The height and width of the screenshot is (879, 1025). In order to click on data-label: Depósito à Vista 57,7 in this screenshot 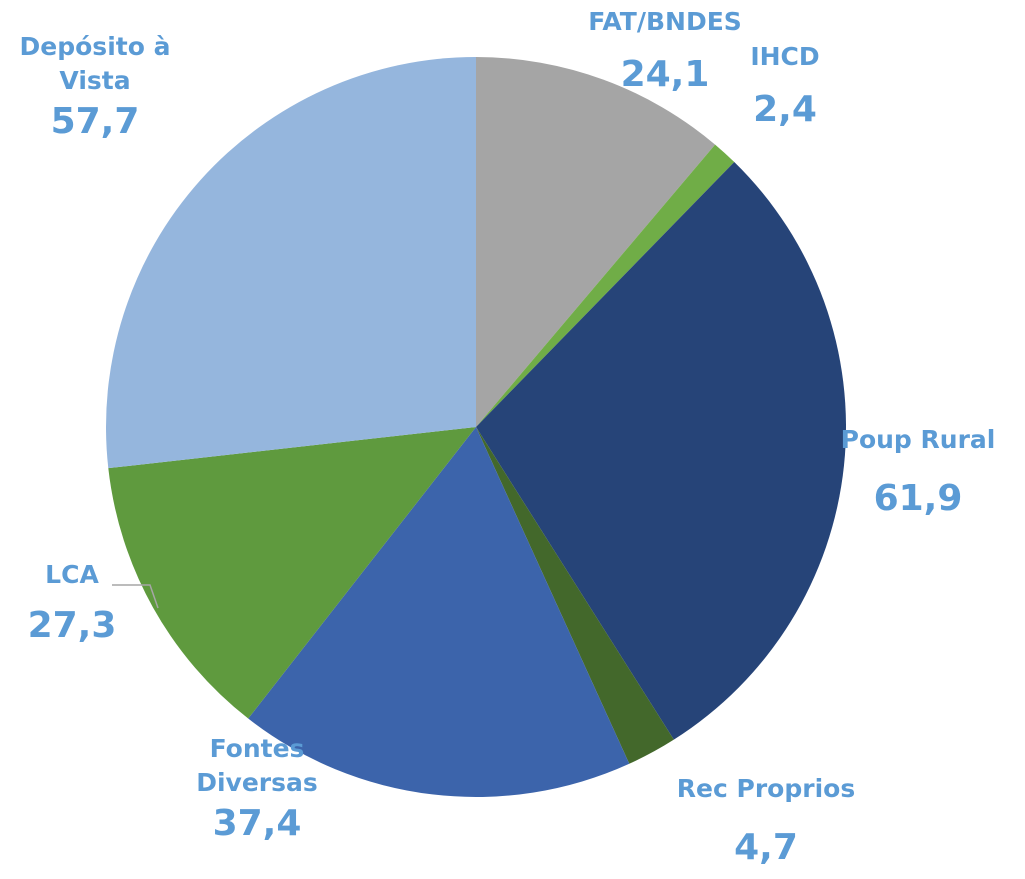, I will do `click(97, 88)`.